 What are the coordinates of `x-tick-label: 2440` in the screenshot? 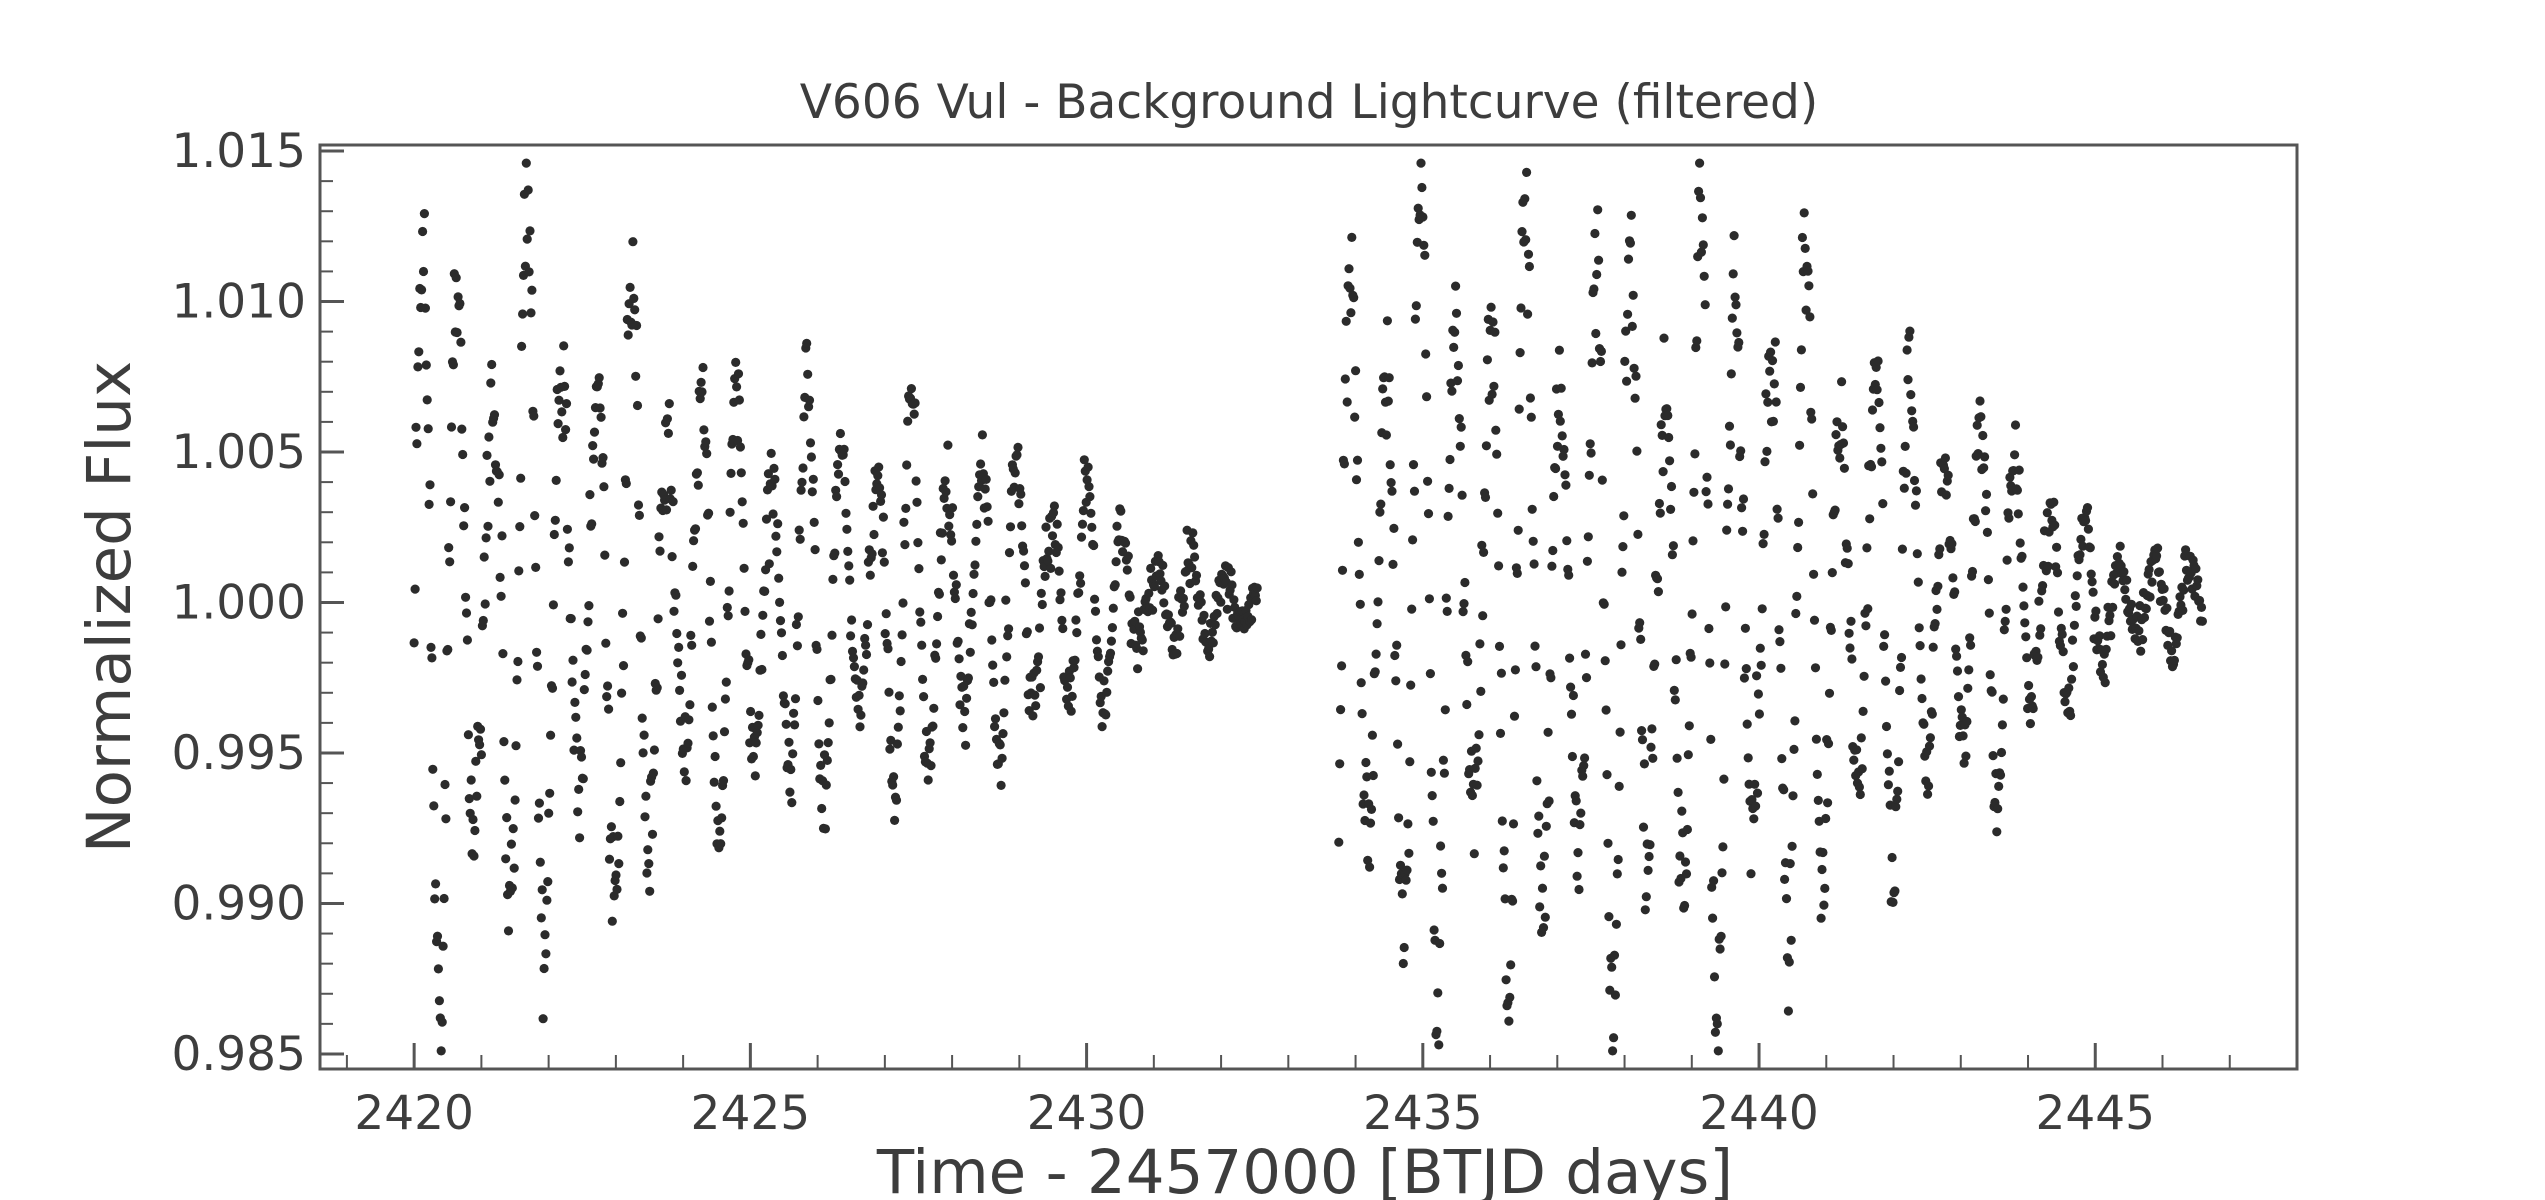 It's located at (1759, 1113).